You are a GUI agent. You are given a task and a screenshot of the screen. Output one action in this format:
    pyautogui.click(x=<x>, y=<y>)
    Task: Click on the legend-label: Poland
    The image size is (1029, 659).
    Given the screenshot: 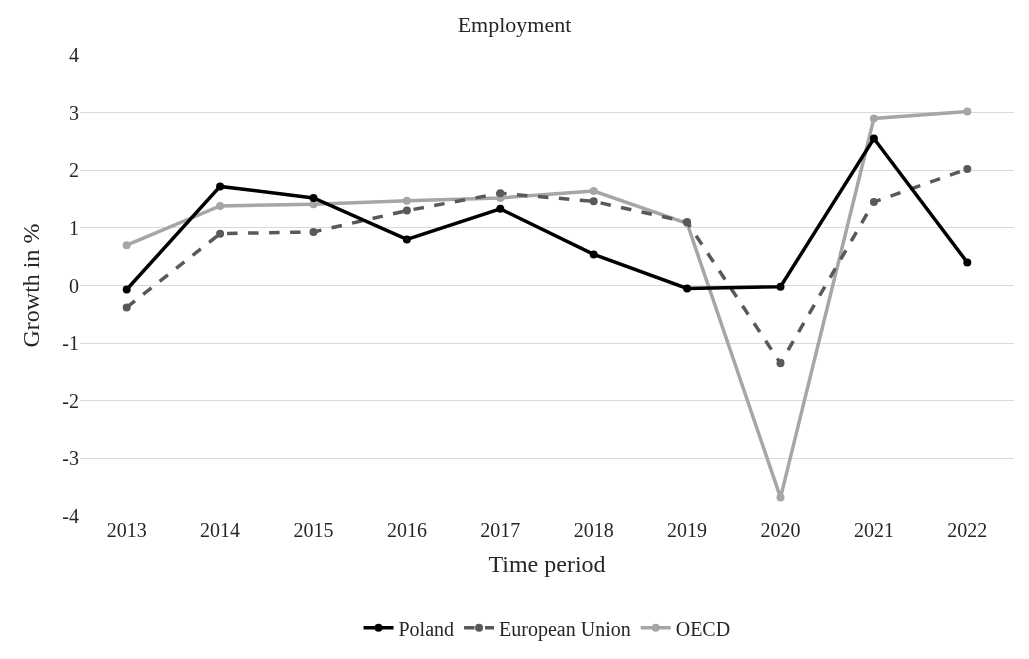 What is the action you would take?
    pyautogui.click(x=426, y=628)
    